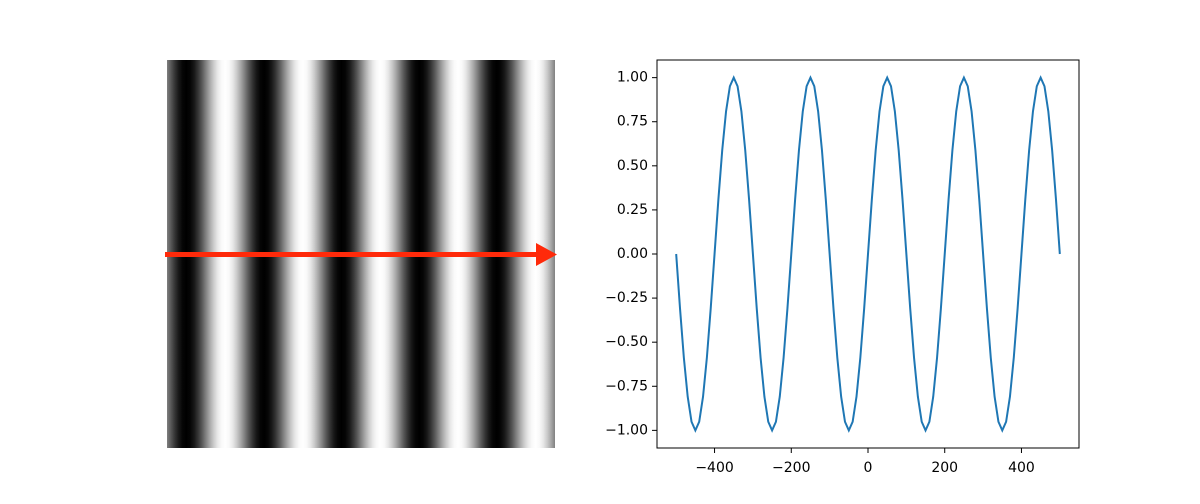 The width and height of the screenshot is (1200, 504). What do you see at coordinates (632, 78) in the screenshot?
I see `y-tick-label: 1.00` at bounding box center [632, 78].